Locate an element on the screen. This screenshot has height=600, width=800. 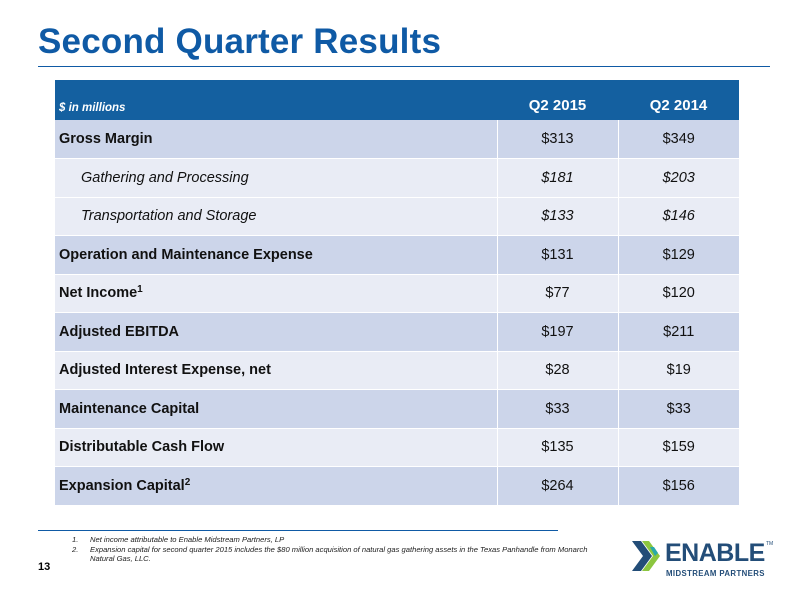
value-q2-2014: $129 is located at coordinates (678, 255).